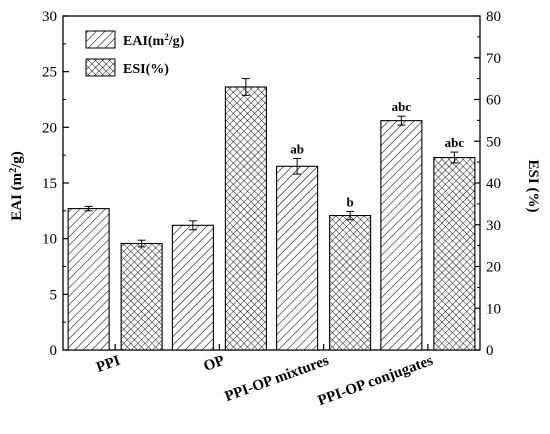 Image resolution: width=550 pixels, height=434 pixels. Describe the element at coordinates (402, 106) in the screenshot. I see `eai-significance-label: abc` at that location.